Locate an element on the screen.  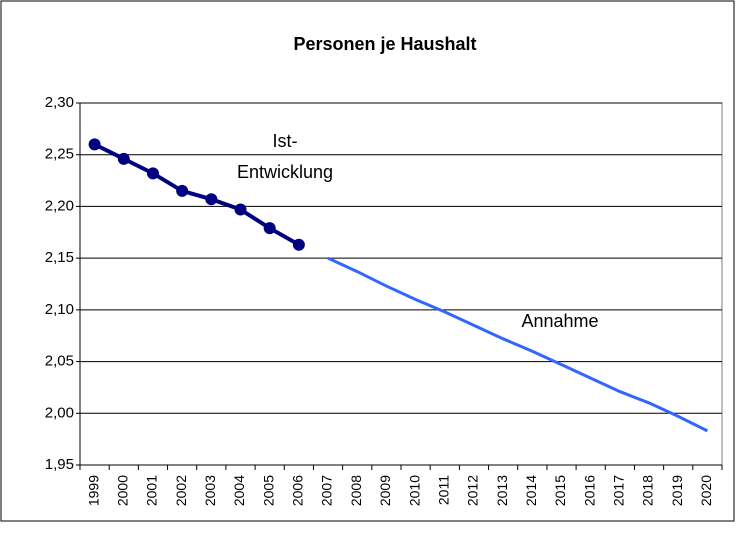
x-tick-label: 2005 is located at coordinates (268, 490).